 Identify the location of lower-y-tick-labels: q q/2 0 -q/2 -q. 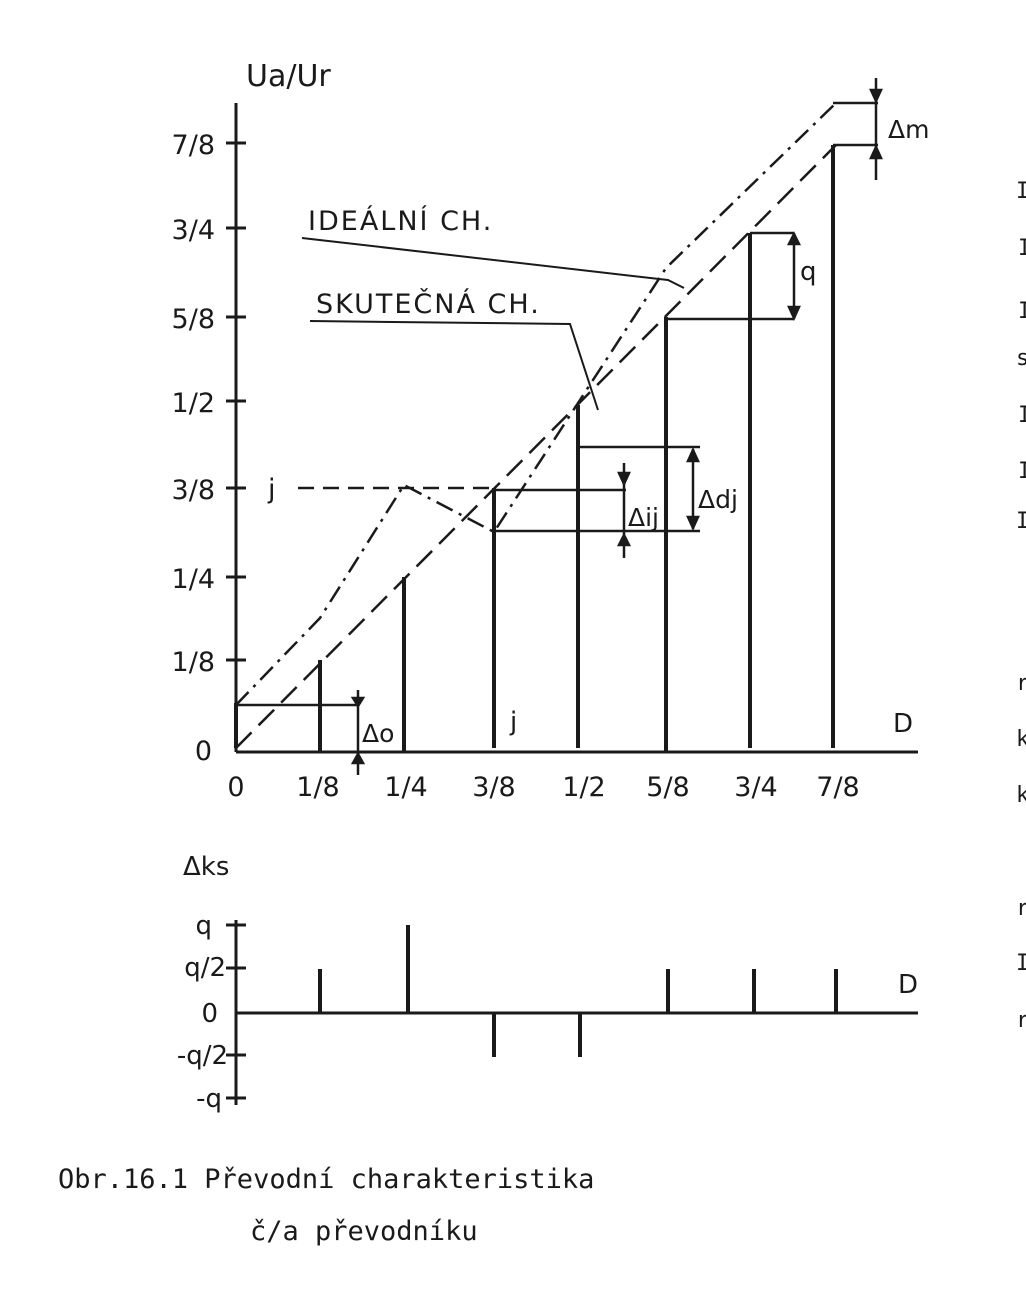
(202, 1012).